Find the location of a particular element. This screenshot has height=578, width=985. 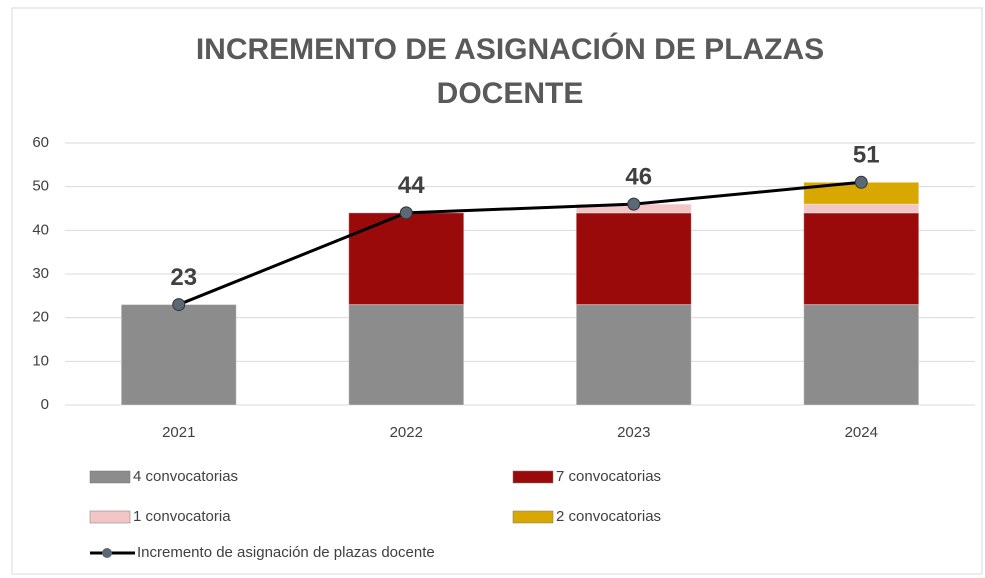

y-tick-label: 50 is located at coordinates (40, 186).